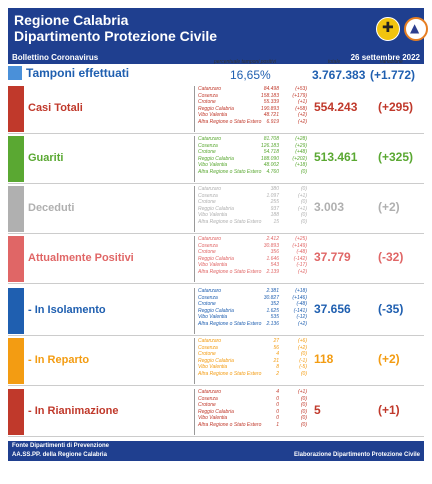  What do you see at coordinates (271, 115) in the screenshot?
I see `province-value: 48.721` at bounding box center [271, 115].